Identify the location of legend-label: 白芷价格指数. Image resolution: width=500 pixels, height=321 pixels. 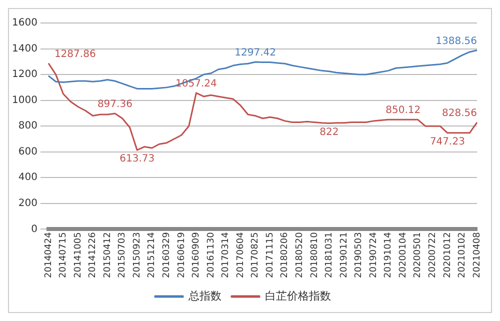
(298, 295).